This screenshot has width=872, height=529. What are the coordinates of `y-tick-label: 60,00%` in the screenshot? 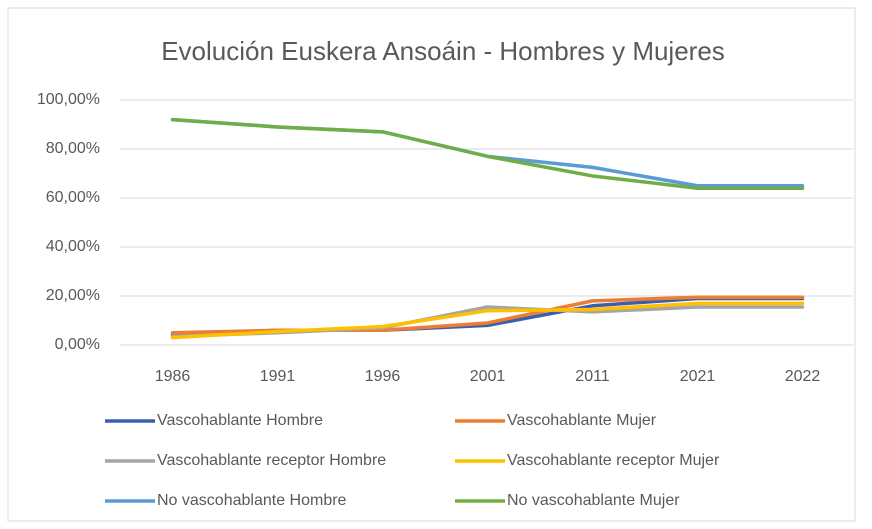 It's located at (73, 197).